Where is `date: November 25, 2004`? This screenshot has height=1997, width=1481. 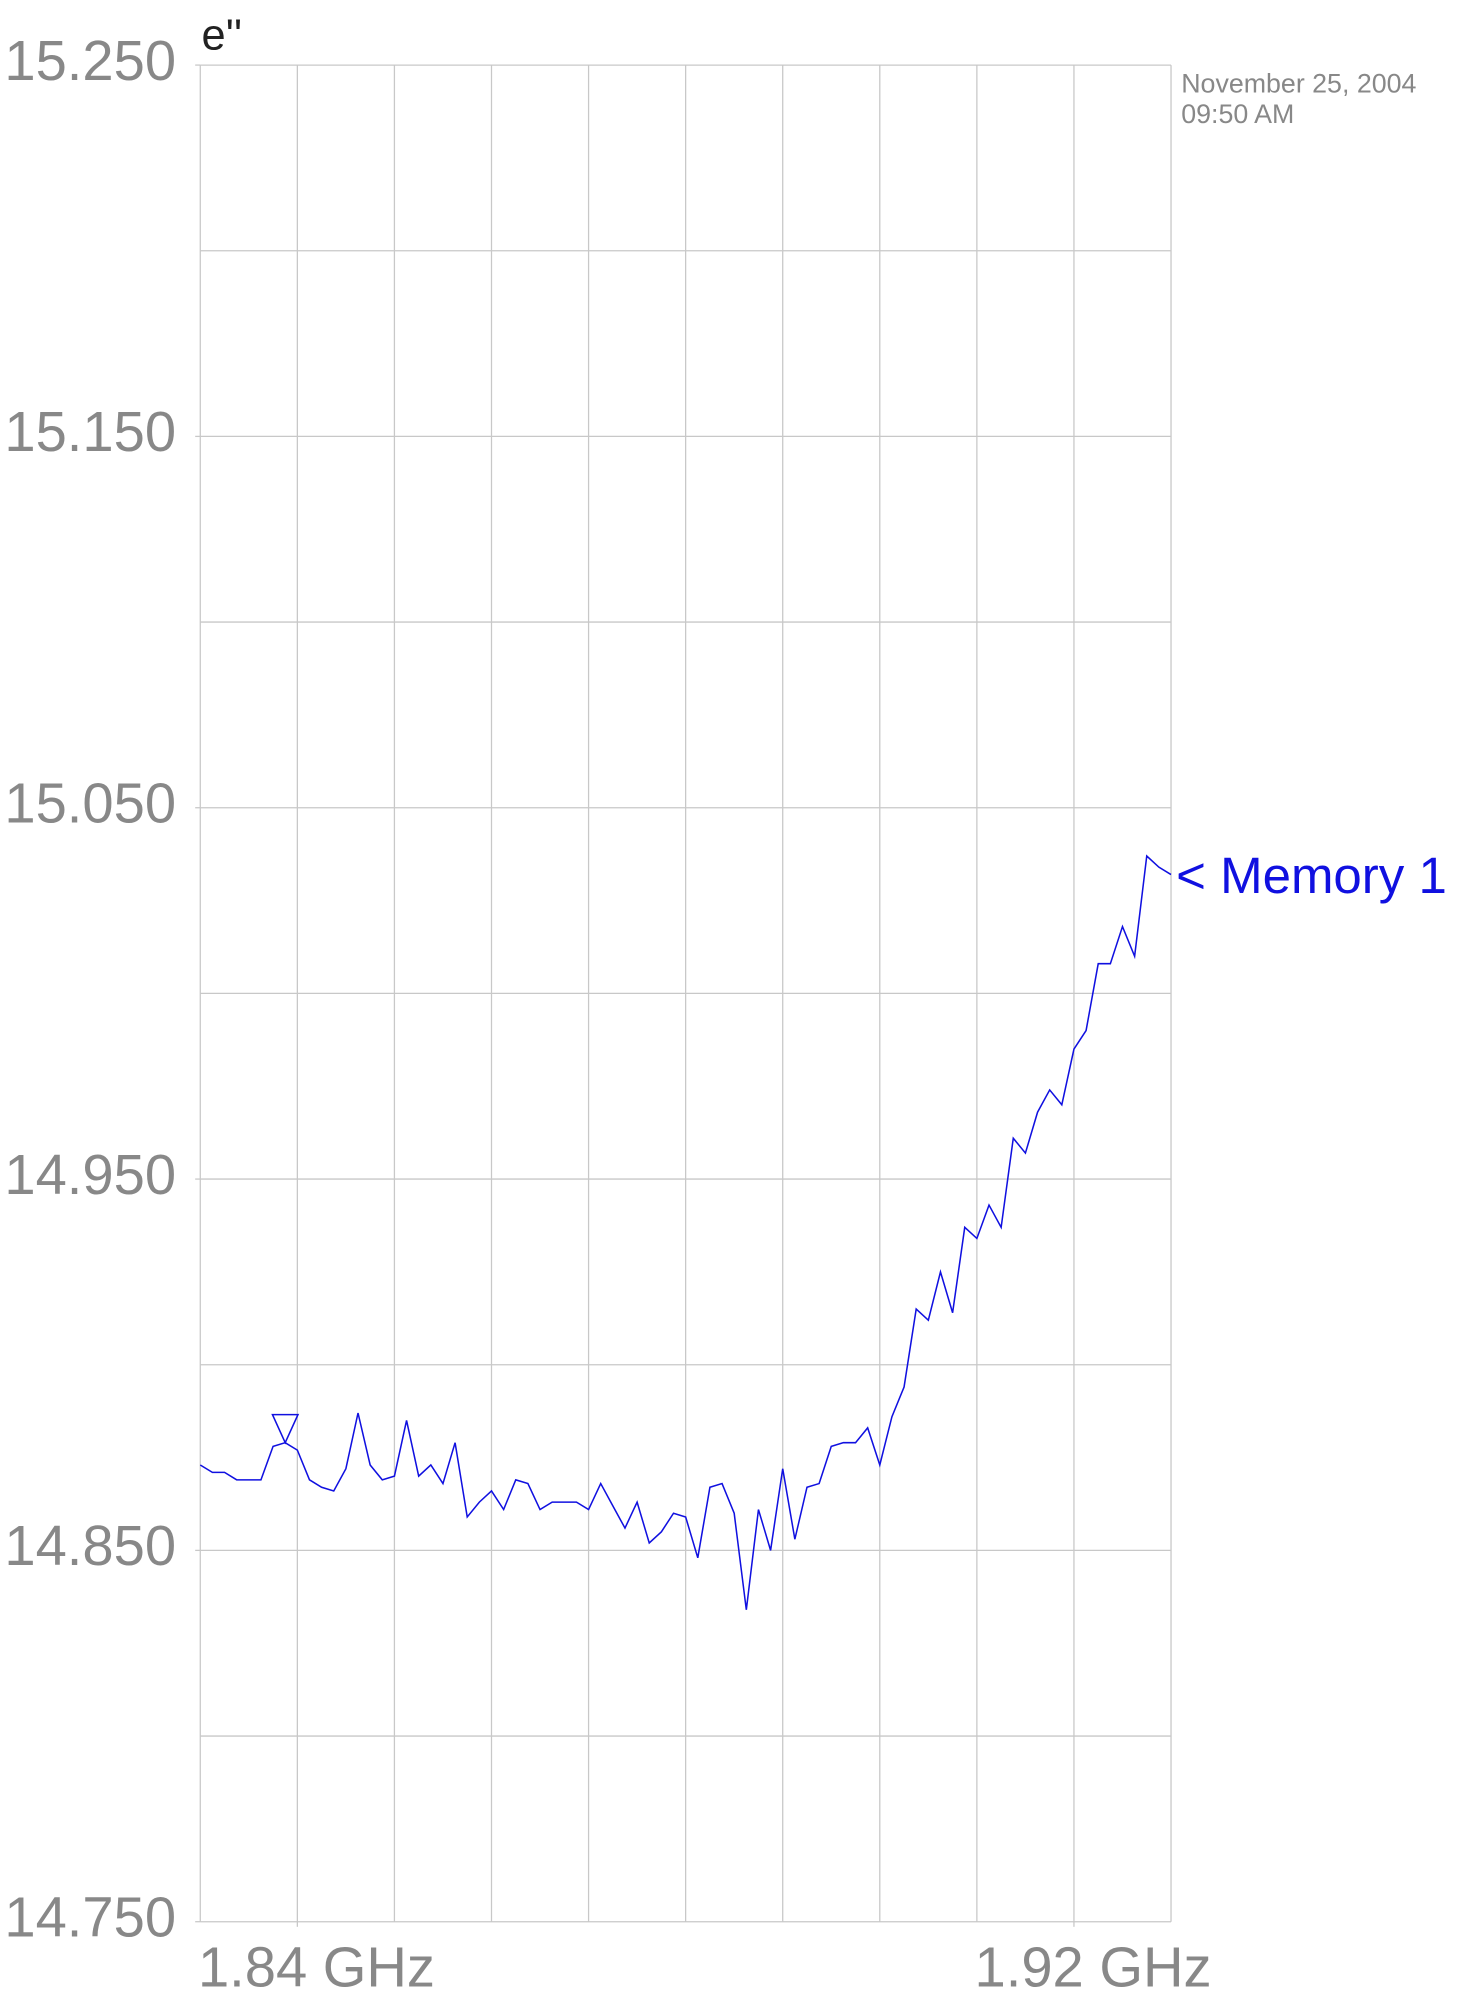
date: November 25, 2004 is located at coordinates (1298, 84).